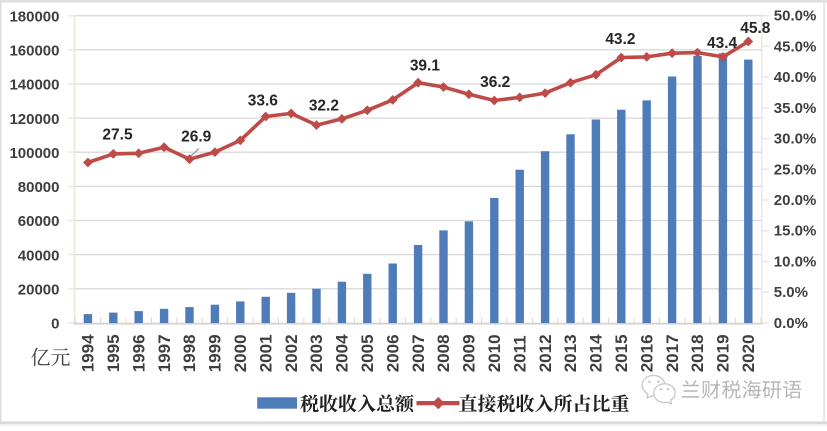  I want to click on svg-text: 32.2, so click(324, 106).